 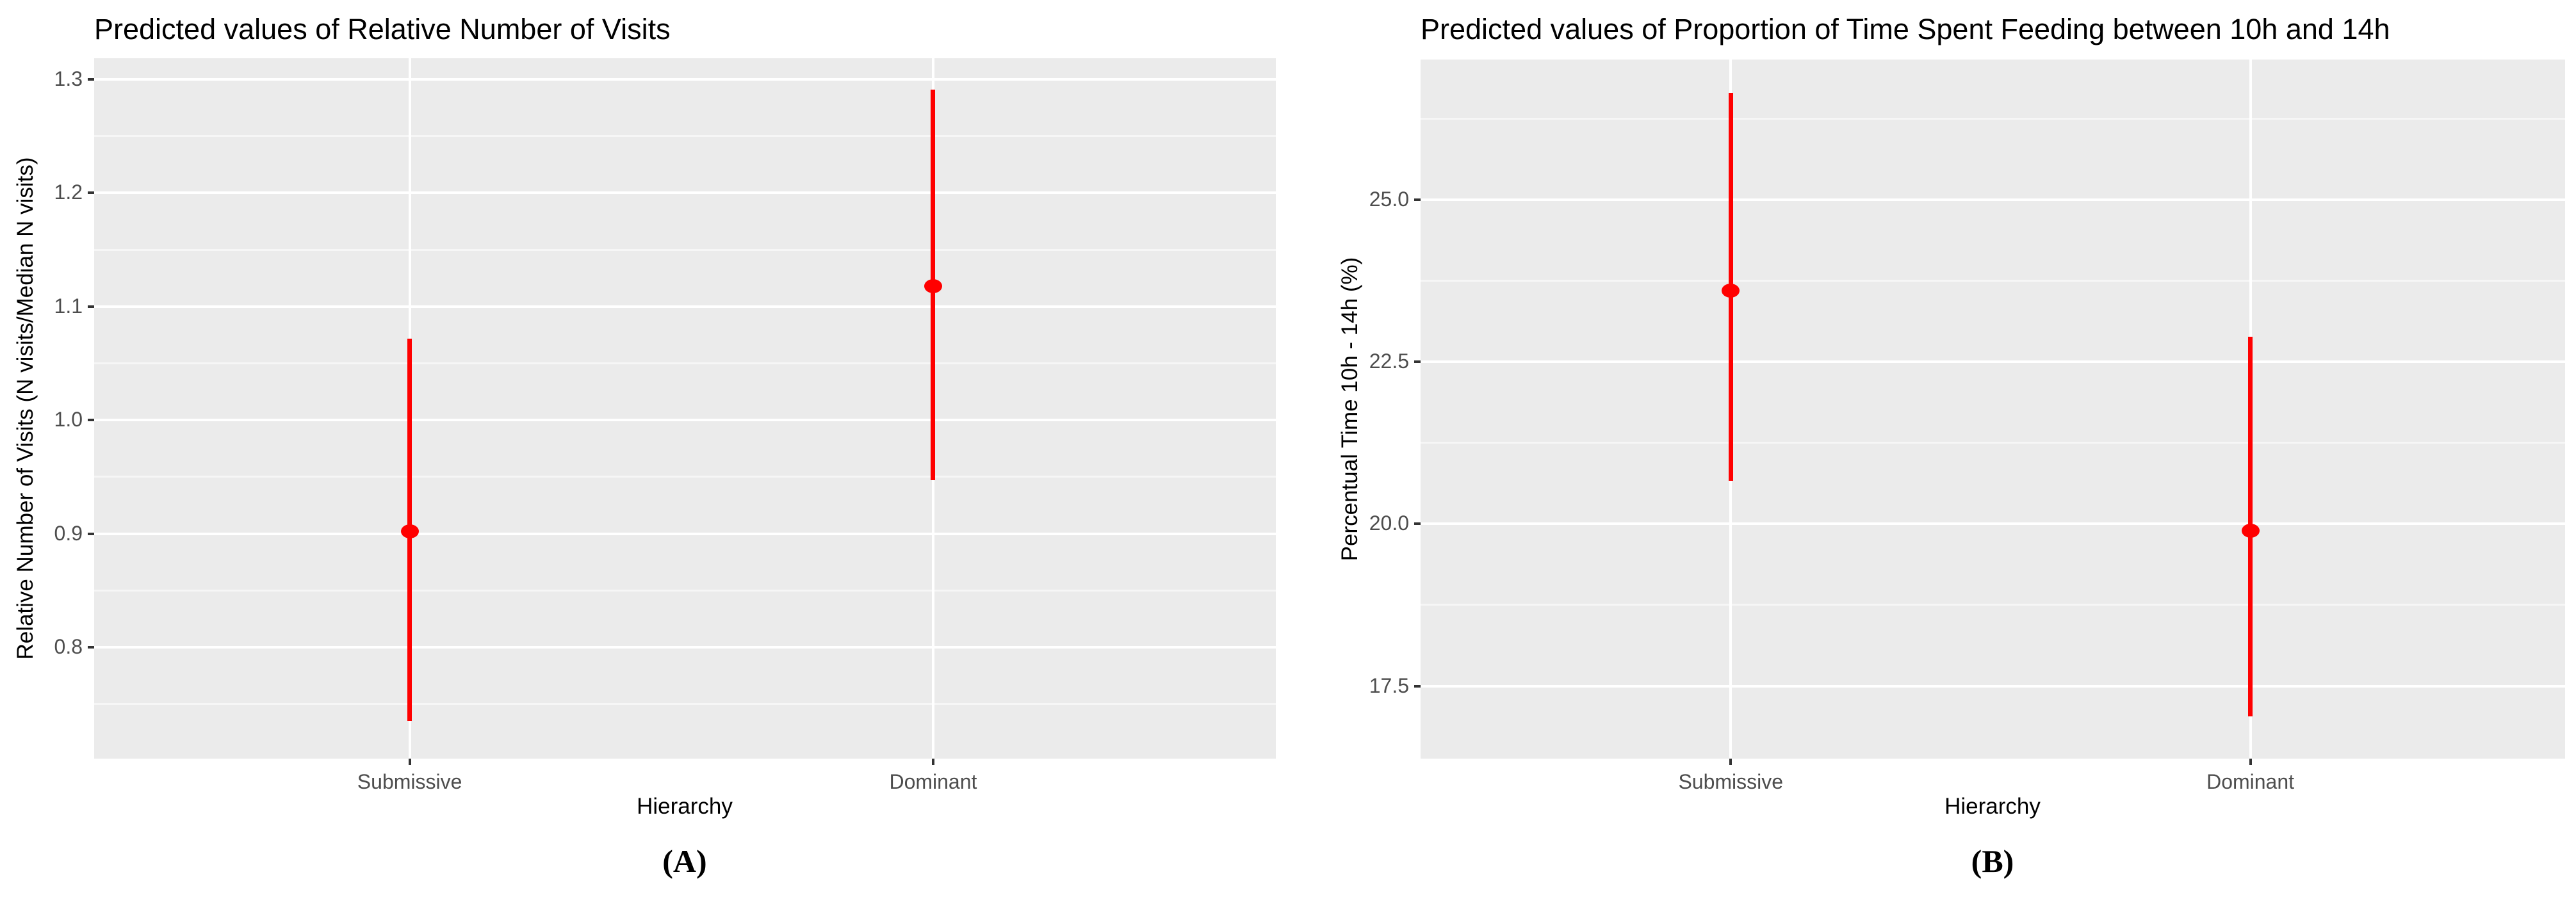 What do you see at coordinates (68, 419) in the screenshot?
I see `y-tick-label: 1.0` at bounding box center [68, 419].